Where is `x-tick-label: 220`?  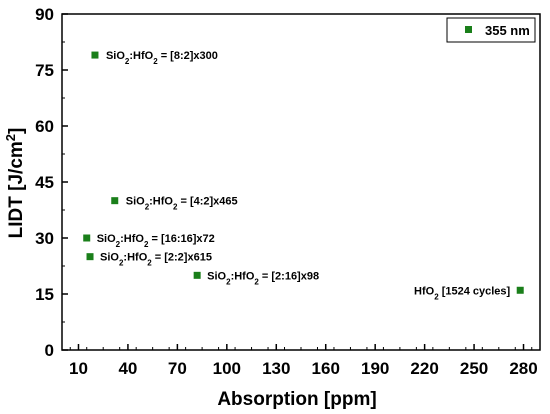
x-tick-label: 220 is located at coordinates (424, 368).